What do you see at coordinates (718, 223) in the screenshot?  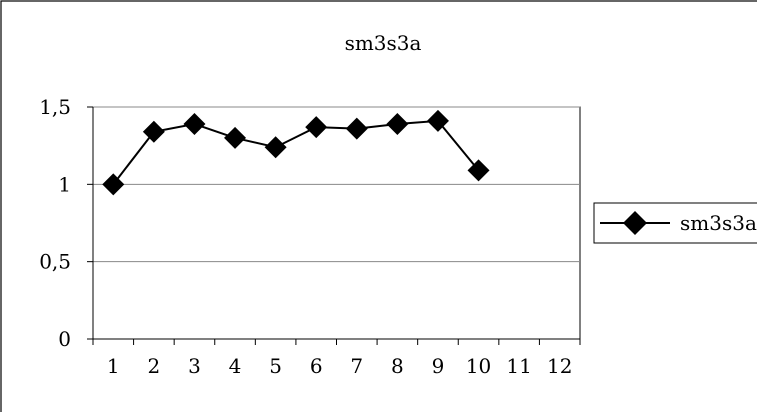 I see `legend-label: sm3s3a` at bounding box center [718, 223].